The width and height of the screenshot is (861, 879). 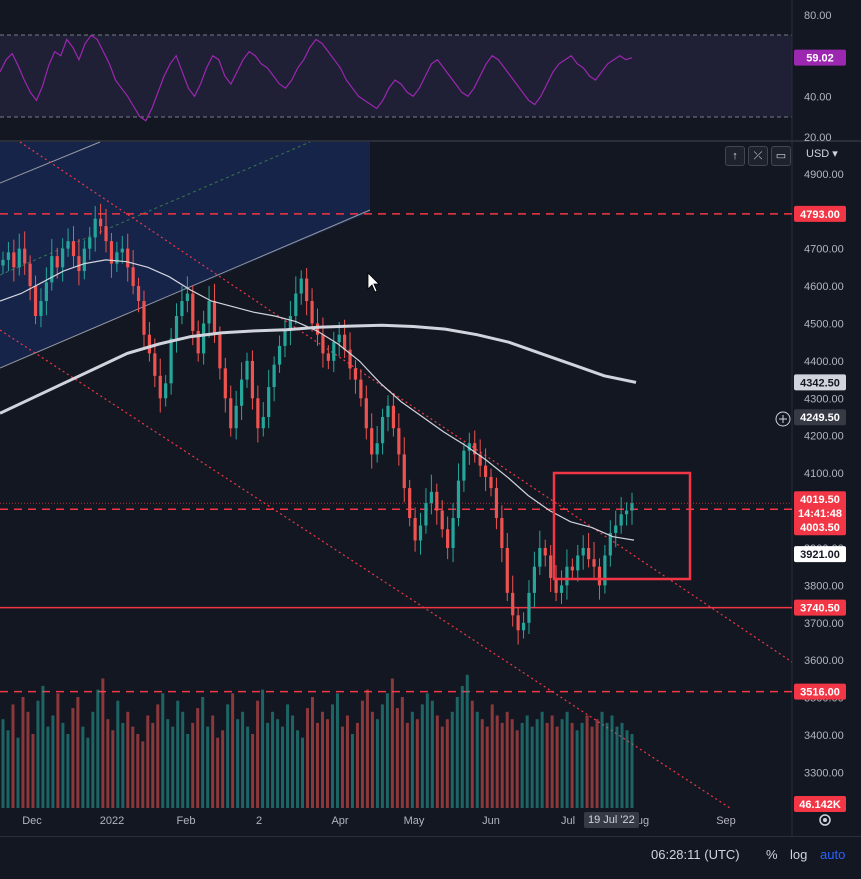 I want to click on price-label-2: 4249.50, so click(x=820, y=418).